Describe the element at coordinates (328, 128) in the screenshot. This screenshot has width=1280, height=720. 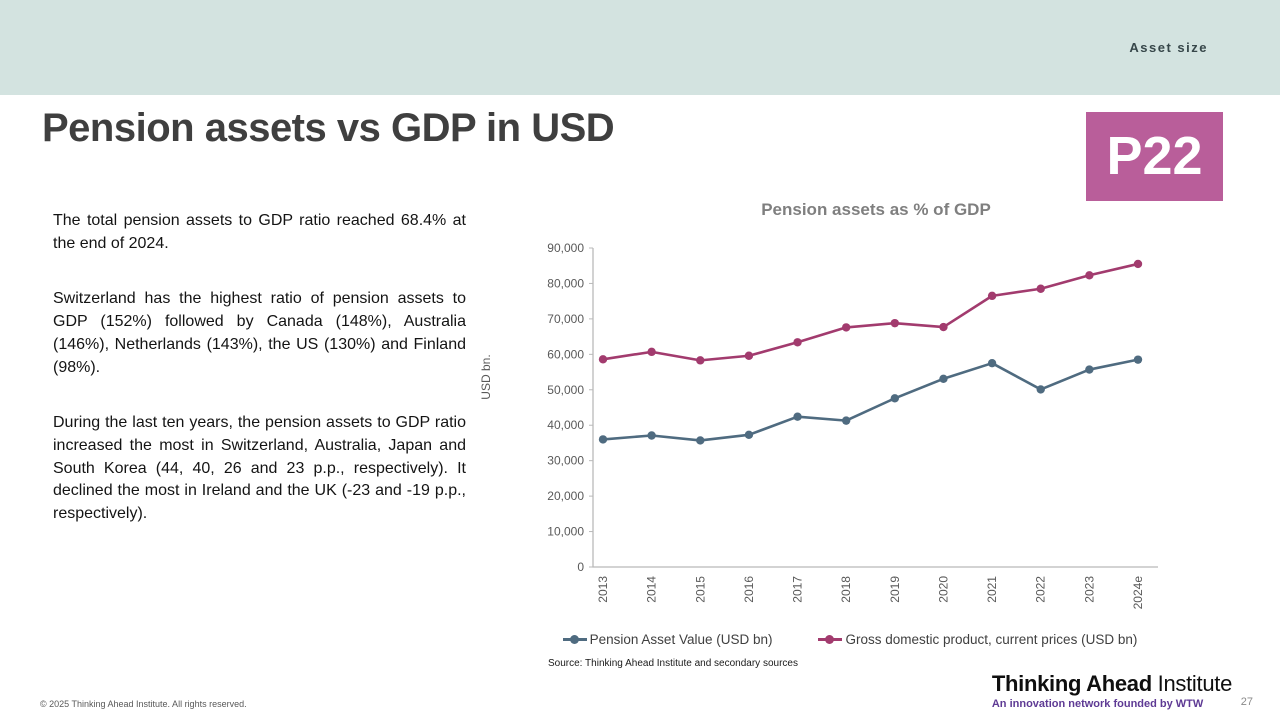
I see `page-title: Pension assets vs GDP in USD` at that location.